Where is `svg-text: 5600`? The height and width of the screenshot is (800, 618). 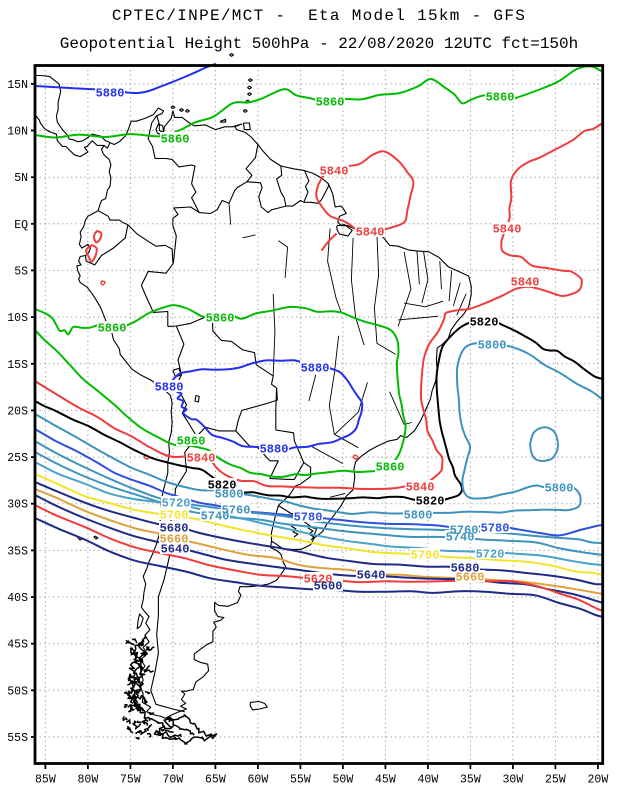
svg-text: 5600 is located at coordinates (328, 587).